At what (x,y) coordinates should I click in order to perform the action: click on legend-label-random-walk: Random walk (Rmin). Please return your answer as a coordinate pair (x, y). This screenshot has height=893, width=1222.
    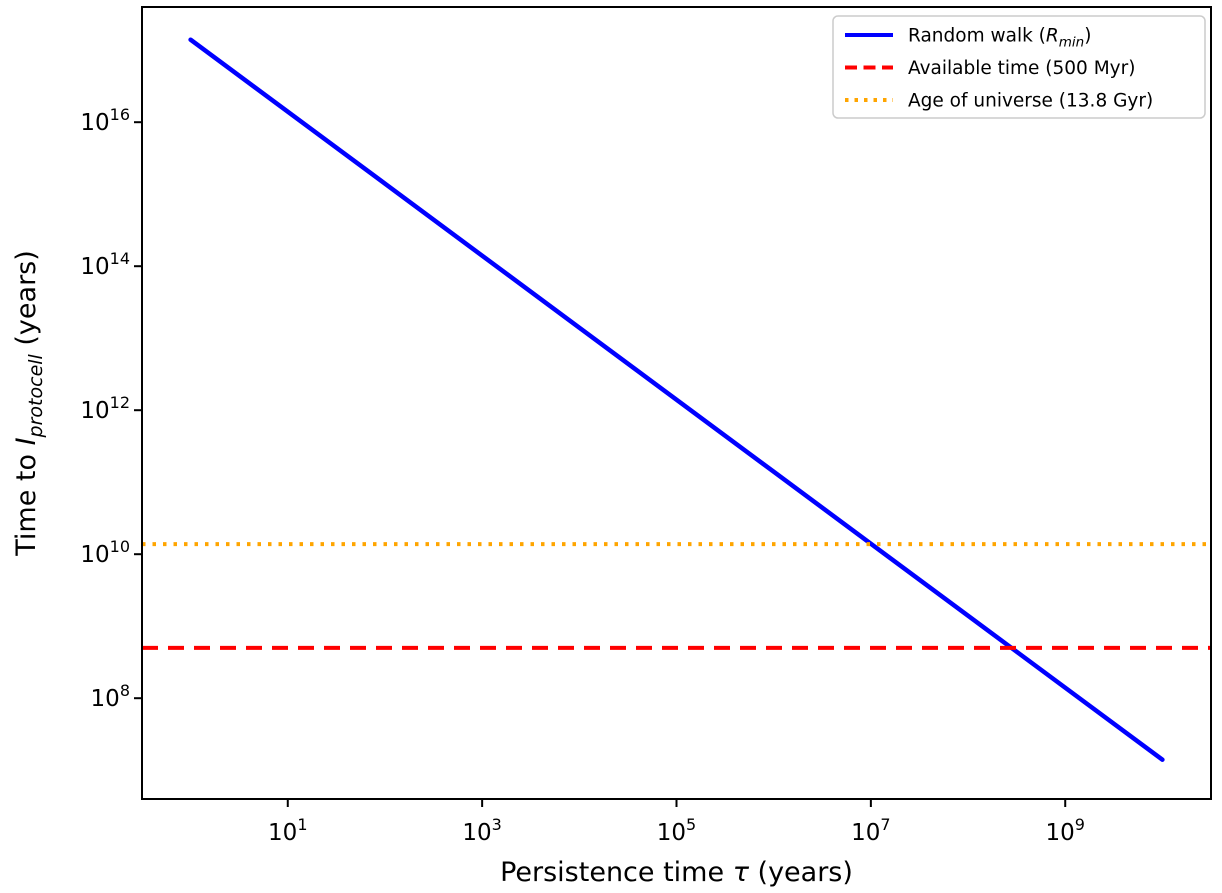
    Looking at the image, I should click on (999, 38).